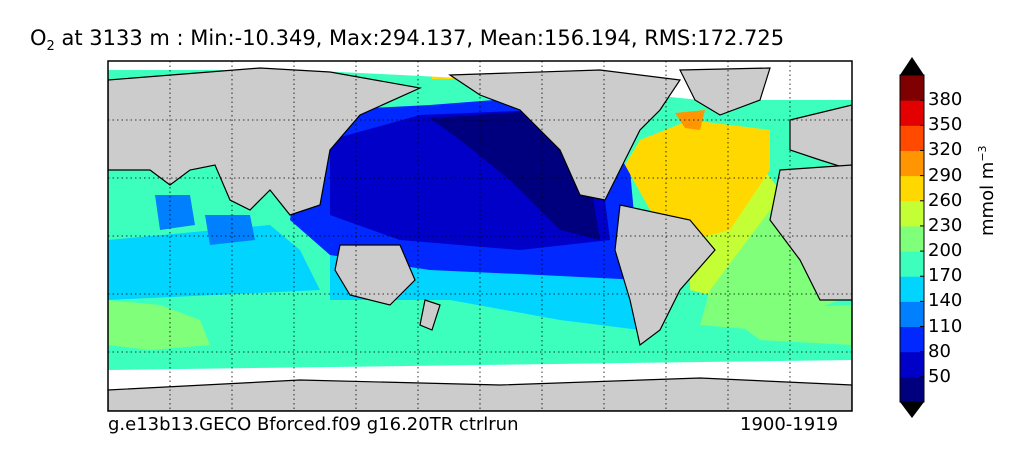 Image resolution: width=1036 pixels, height=466 pixels. I want to click on land-north-america, so click(565, 135).